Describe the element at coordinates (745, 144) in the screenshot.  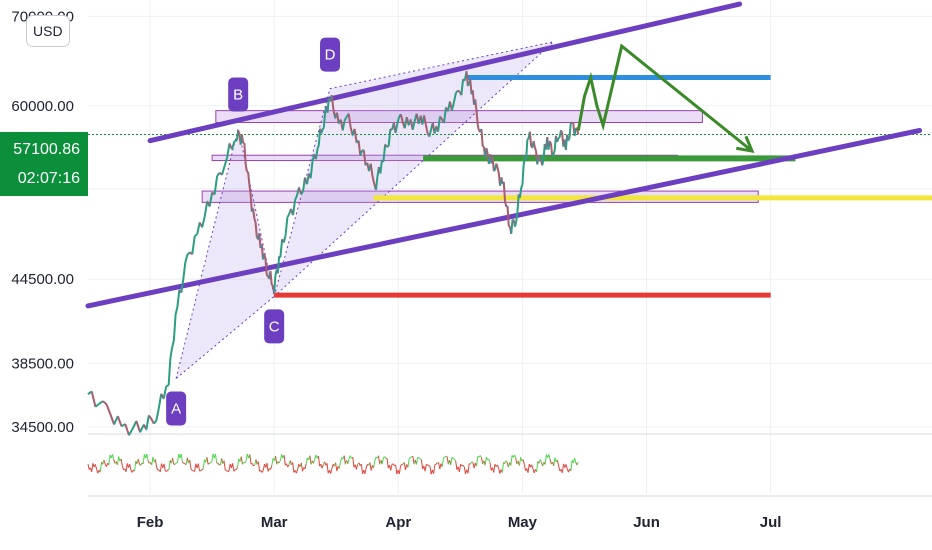
I see `projection-arrowhead` at that location.